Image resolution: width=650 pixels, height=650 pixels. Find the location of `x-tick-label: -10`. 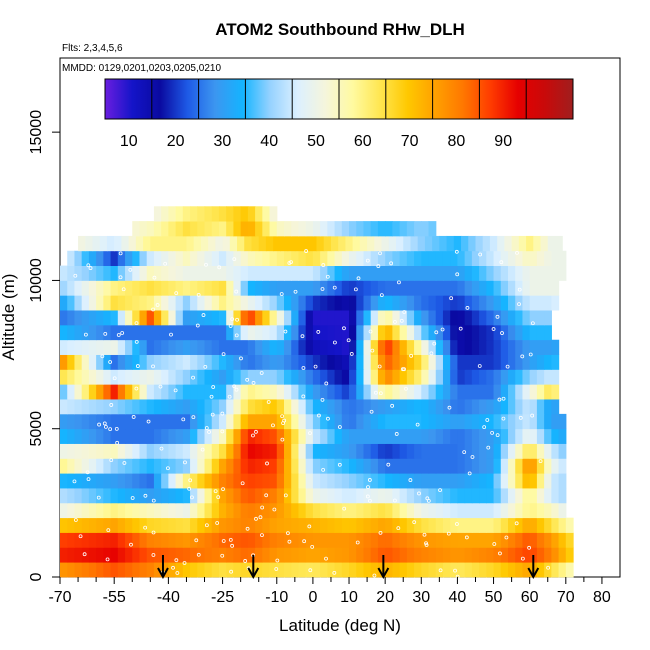

x-tick-label: -10 is located at coordinates (276, 597).